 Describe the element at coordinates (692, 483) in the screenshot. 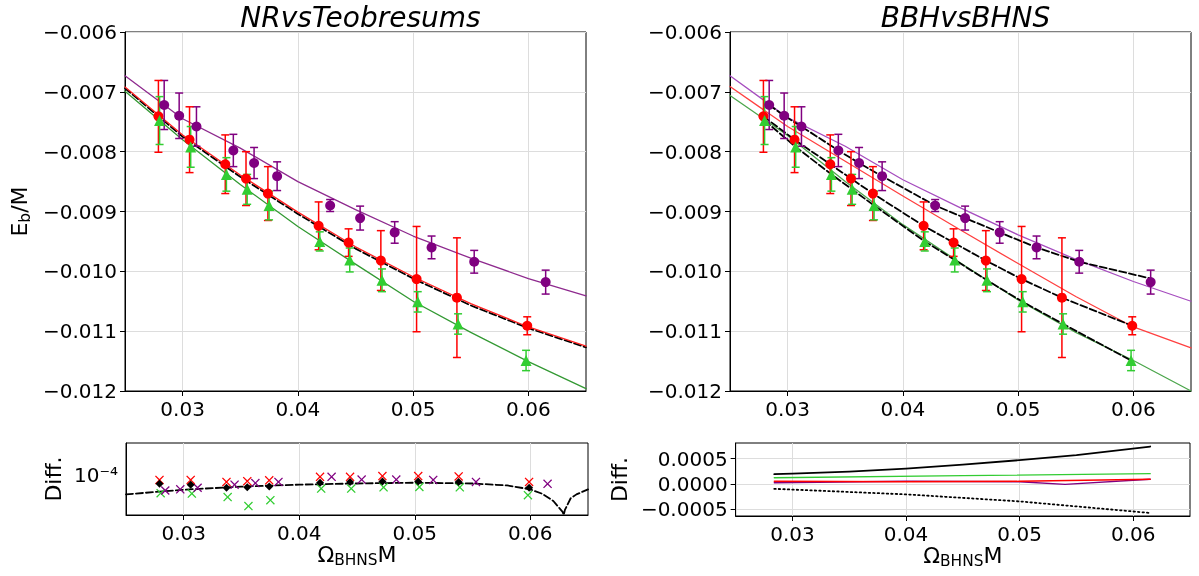

I see `y-tick-label: 0.0000` at that location.